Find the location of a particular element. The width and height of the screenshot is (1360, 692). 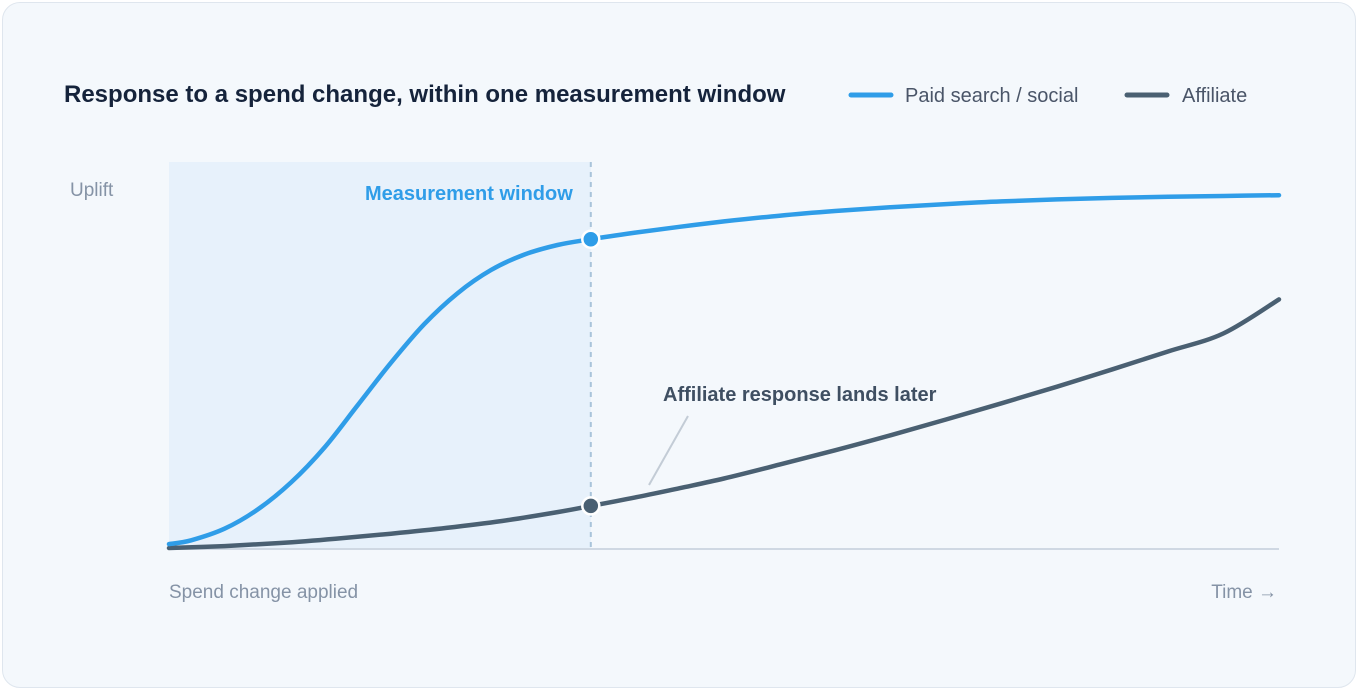

x-axis-start-label: Spend change applied is located at coordinates (263, 592).